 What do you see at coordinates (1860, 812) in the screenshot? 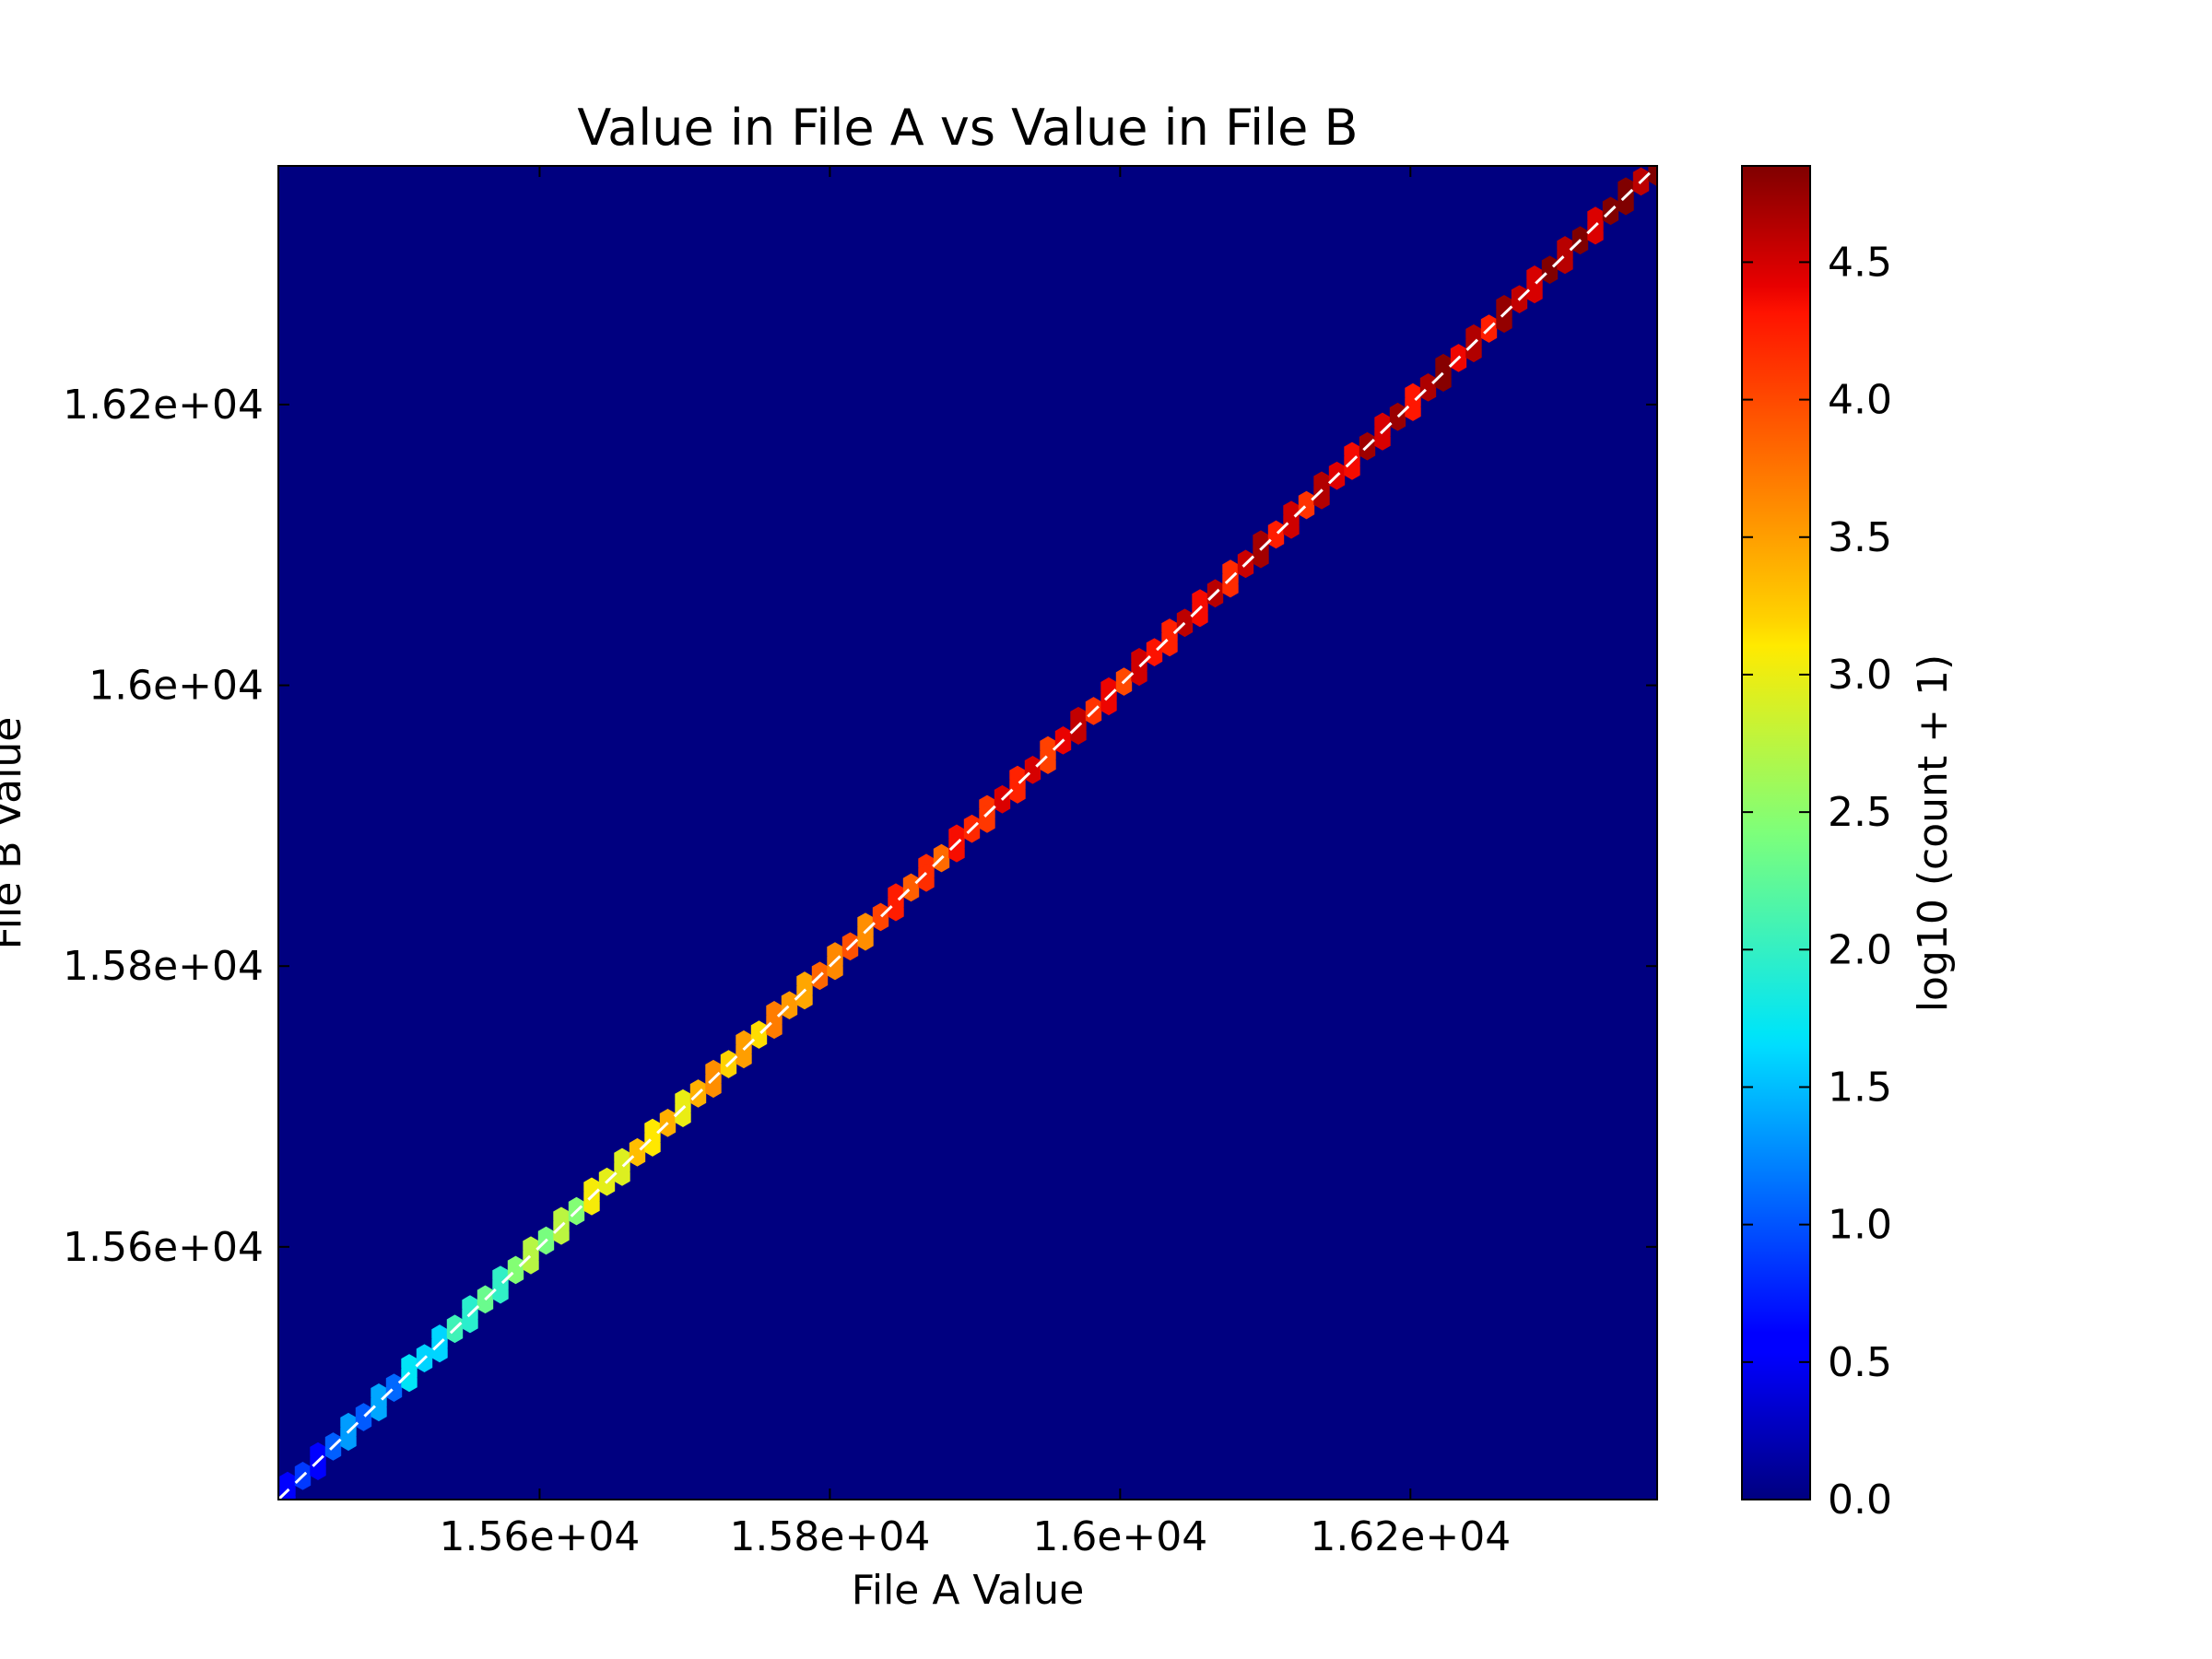
I see `colorbar-tick-label: 2.5` at bounding box center [1860, 812].